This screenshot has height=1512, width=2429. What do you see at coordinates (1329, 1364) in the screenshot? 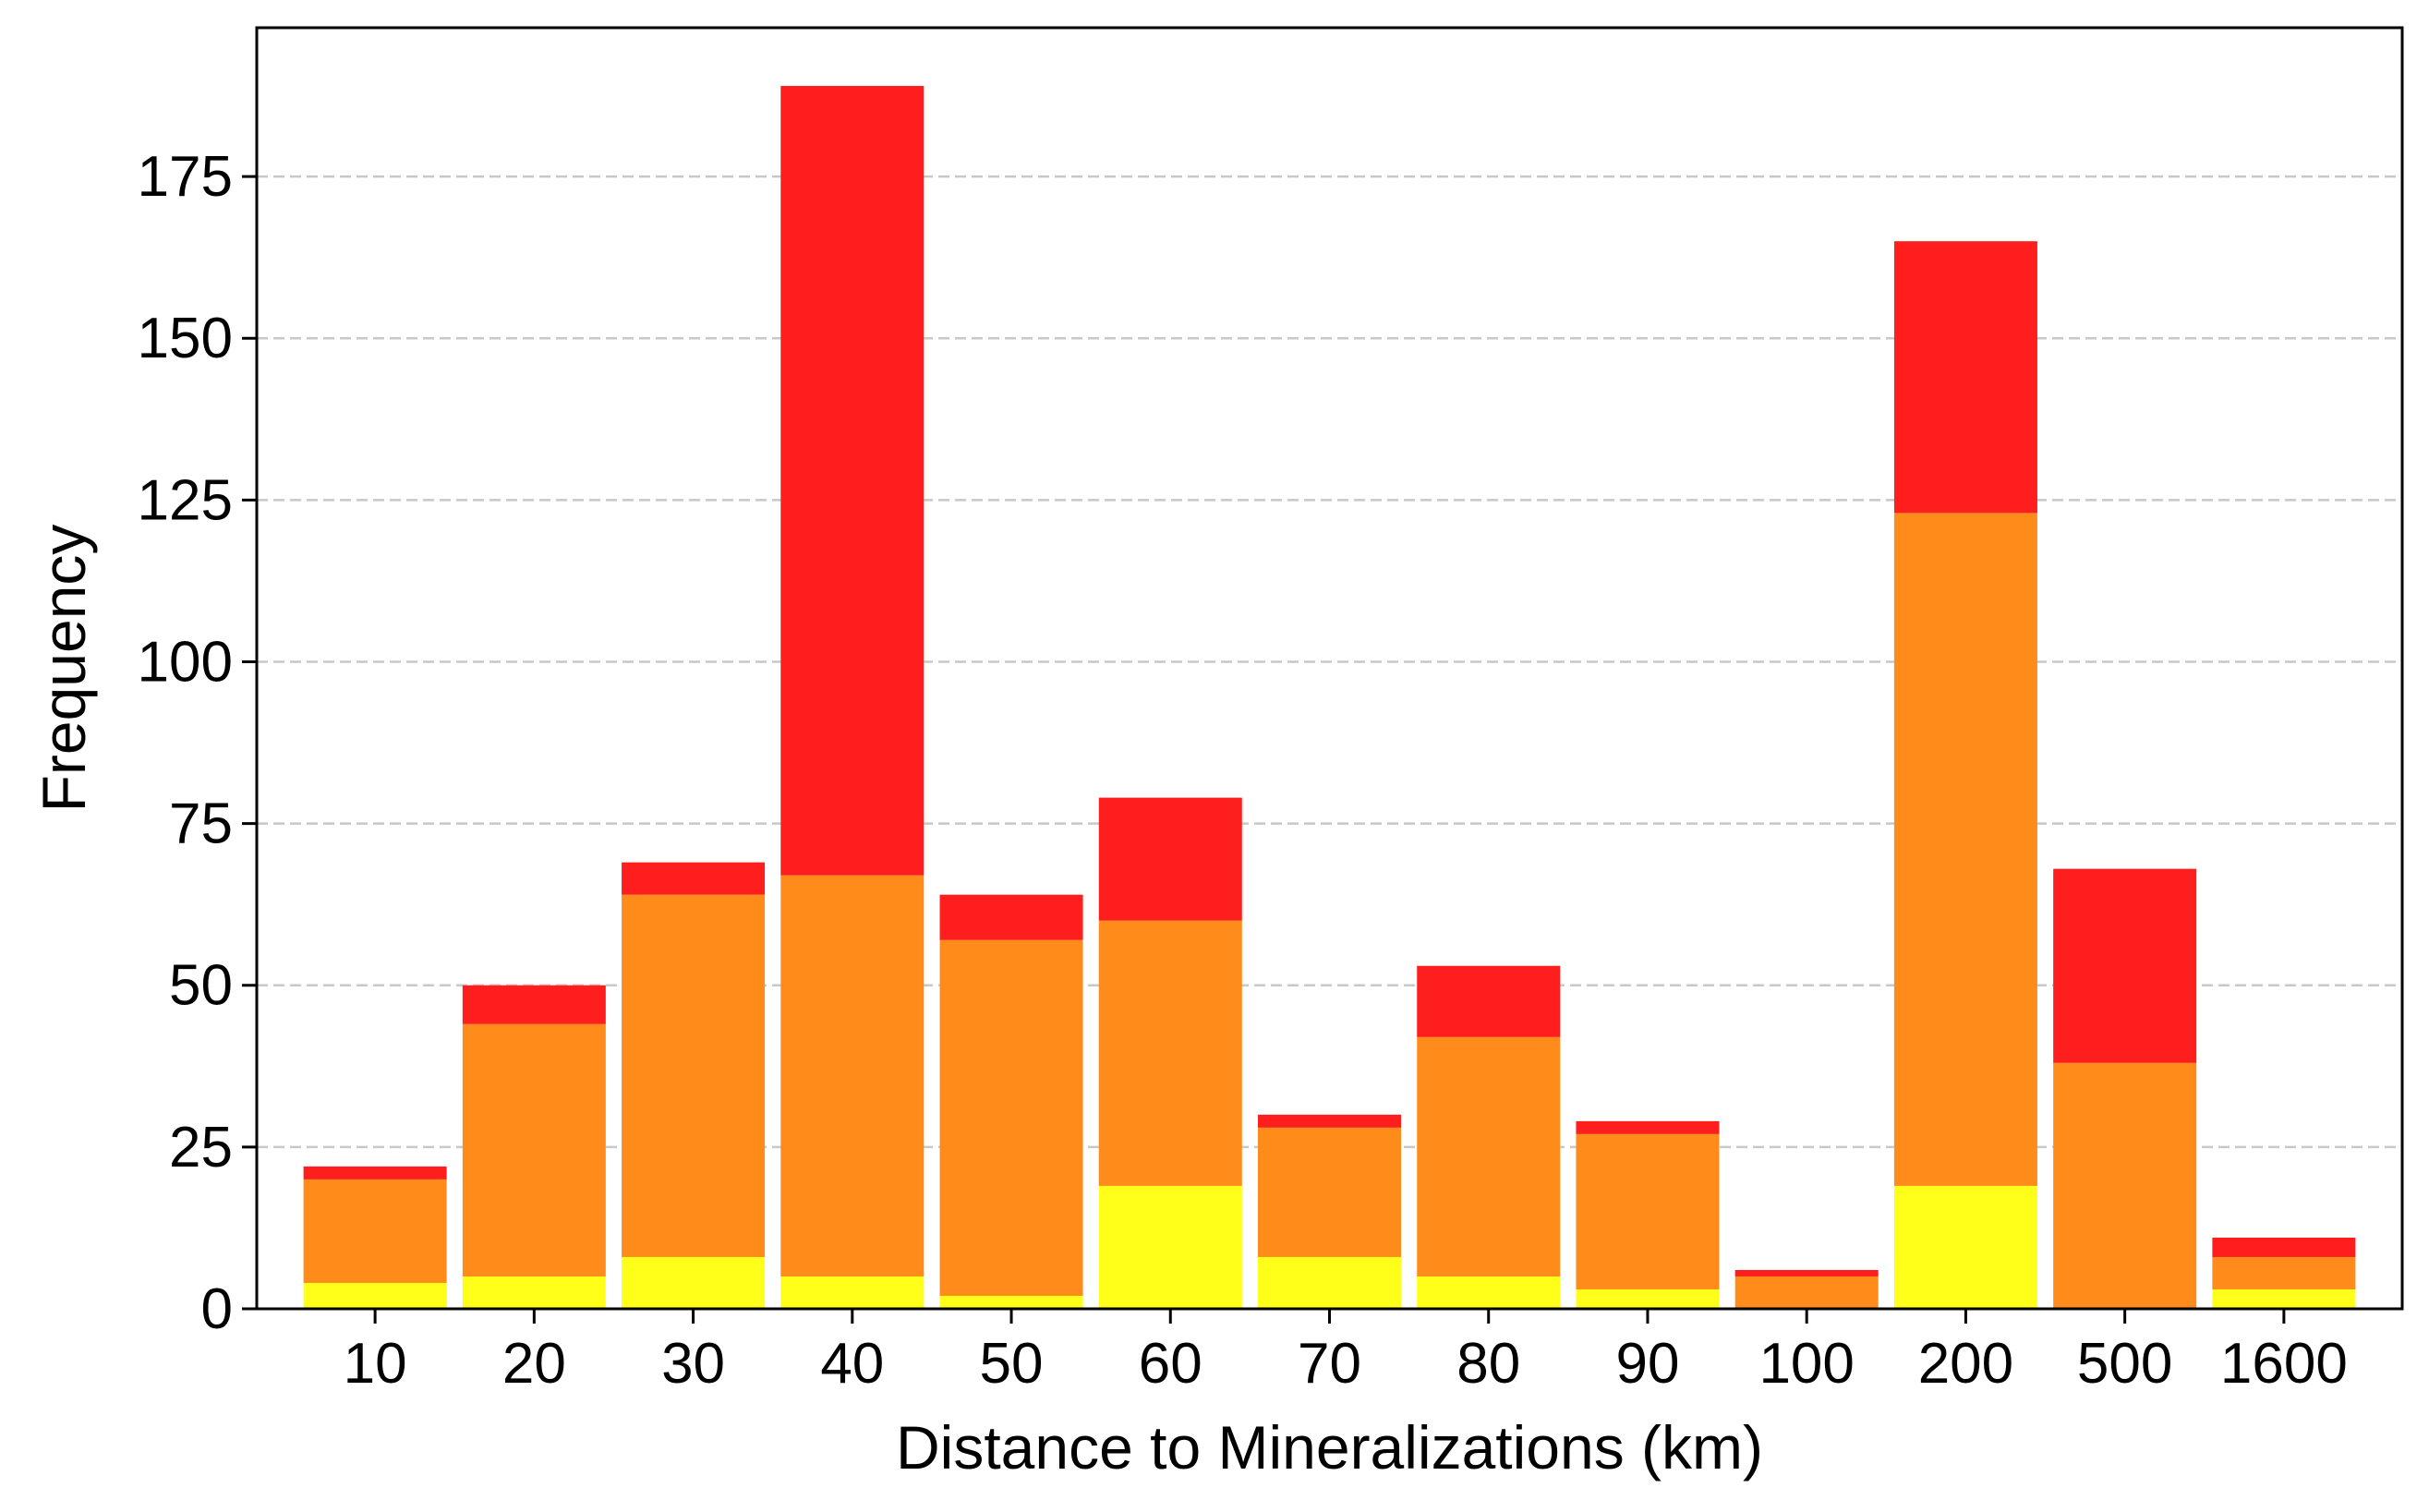
I see `x-tick-label: 70` at bounding box center [1329, 1364].